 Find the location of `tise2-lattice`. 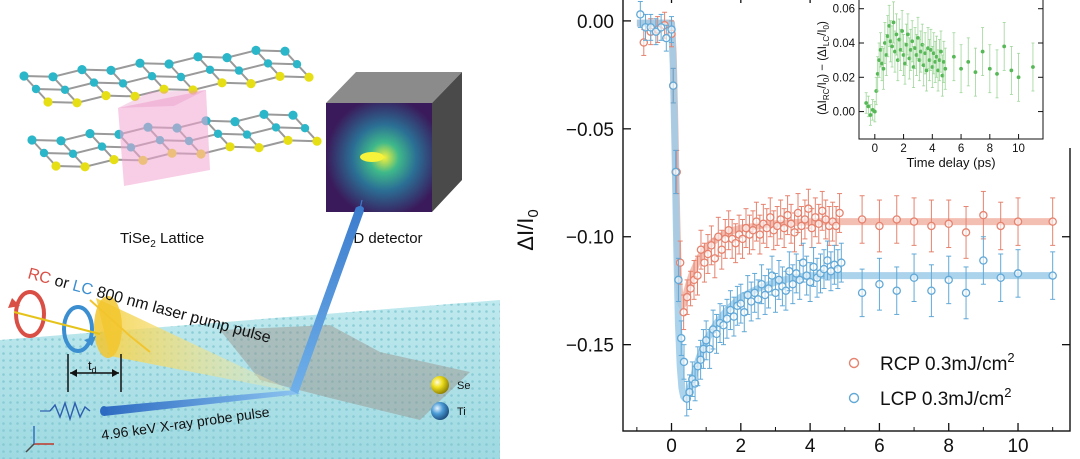

tise2-lattice is located at coordinates (170, 108).